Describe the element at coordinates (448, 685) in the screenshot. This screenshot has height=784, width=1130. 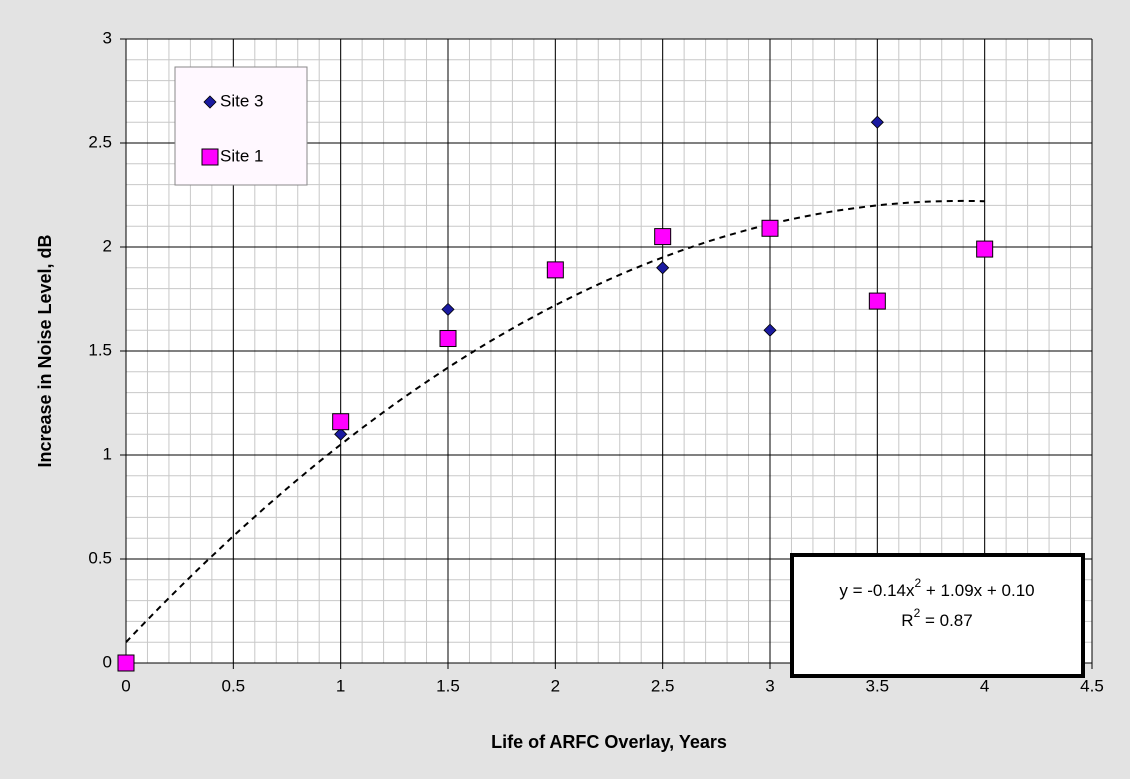
I see `x-tick-label: 1.5` at that location.